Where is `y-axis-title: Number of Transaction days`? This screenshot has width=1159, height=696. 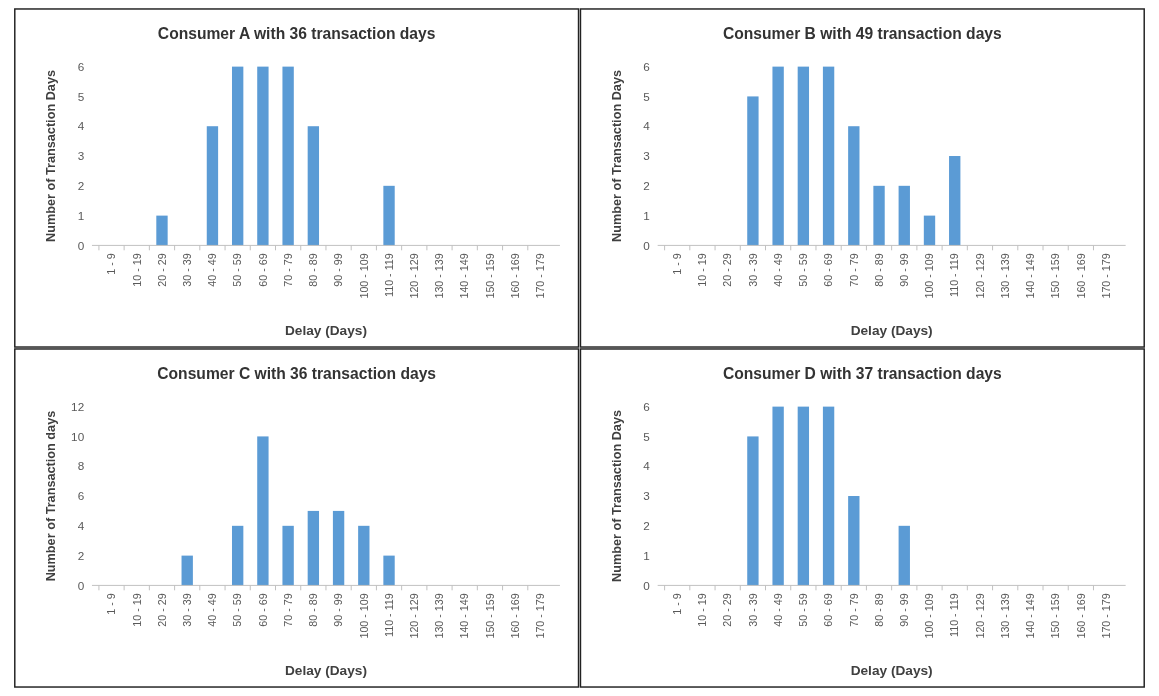
y-axis-title: Number of Transaction days is located at coordinates (50, 496).